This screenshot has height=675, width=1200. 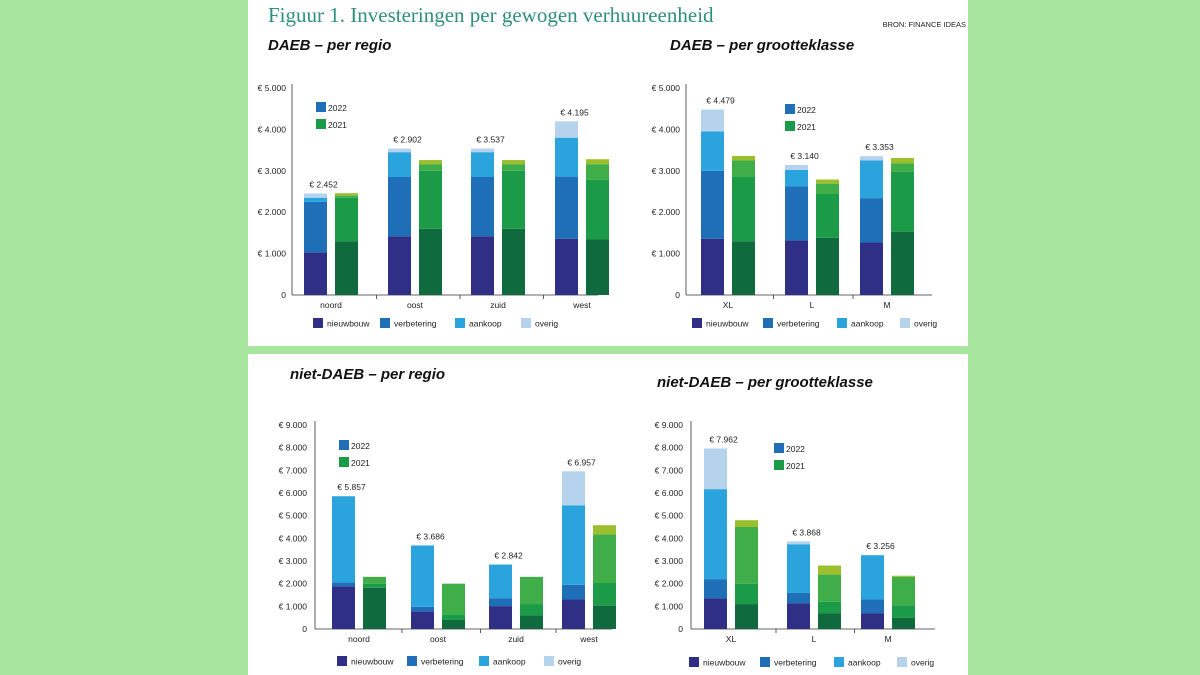 I want to click on y-tick-label: € 2.000, so click(x=293, y=584).